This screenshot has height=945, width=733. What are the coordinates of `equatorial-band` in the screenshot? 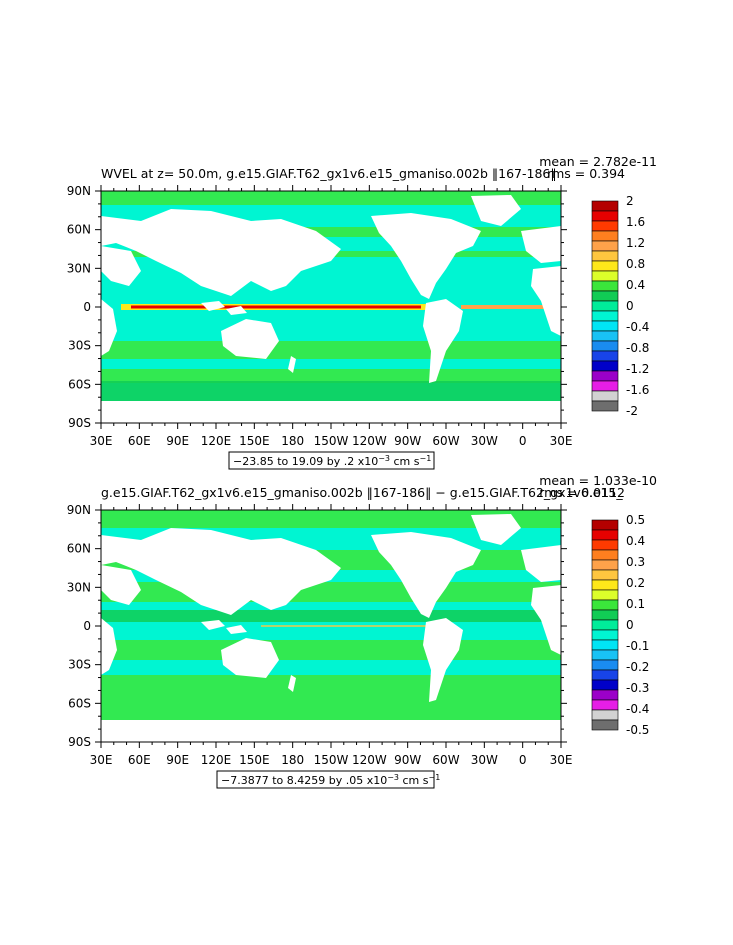 It's located at (346, 626).